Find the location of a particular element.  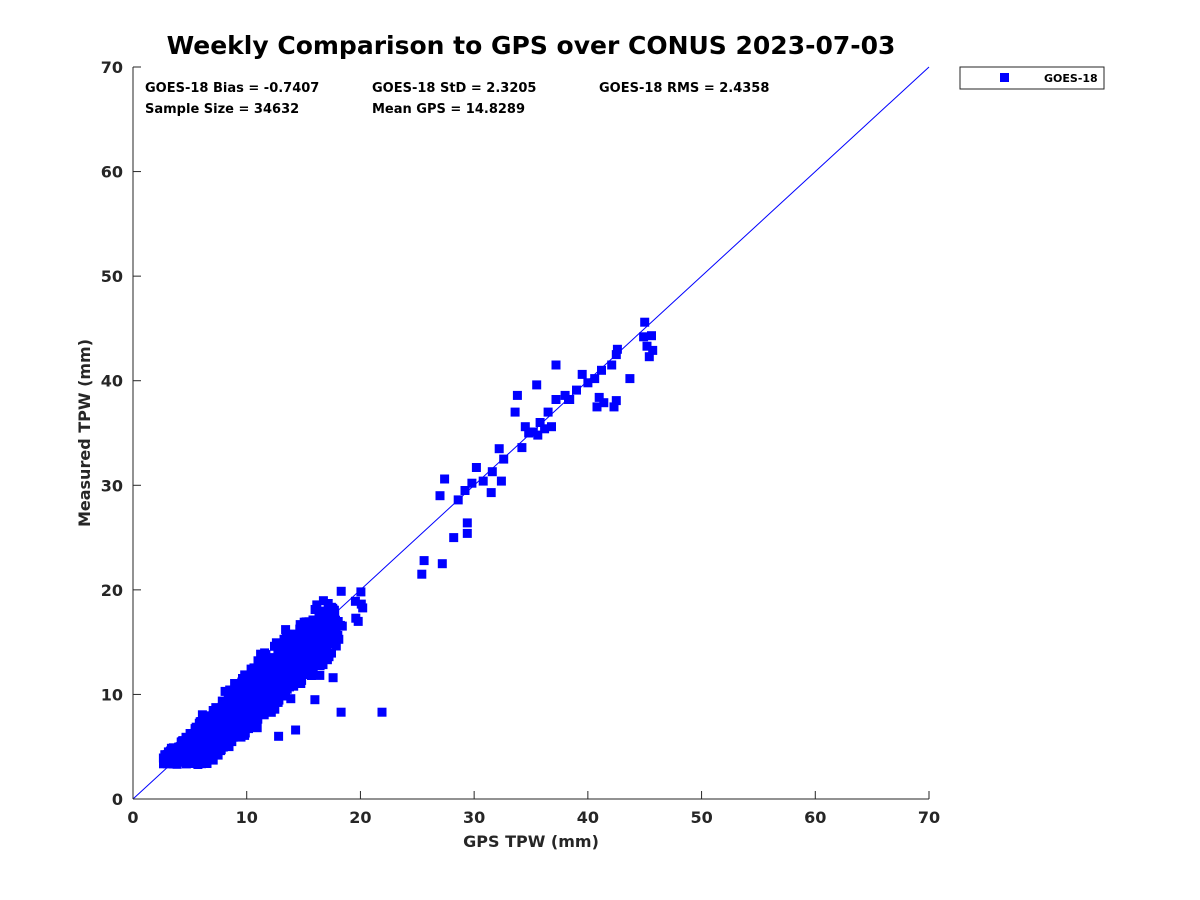

x-tick-label: 20 is located at coordinates (360, 817).